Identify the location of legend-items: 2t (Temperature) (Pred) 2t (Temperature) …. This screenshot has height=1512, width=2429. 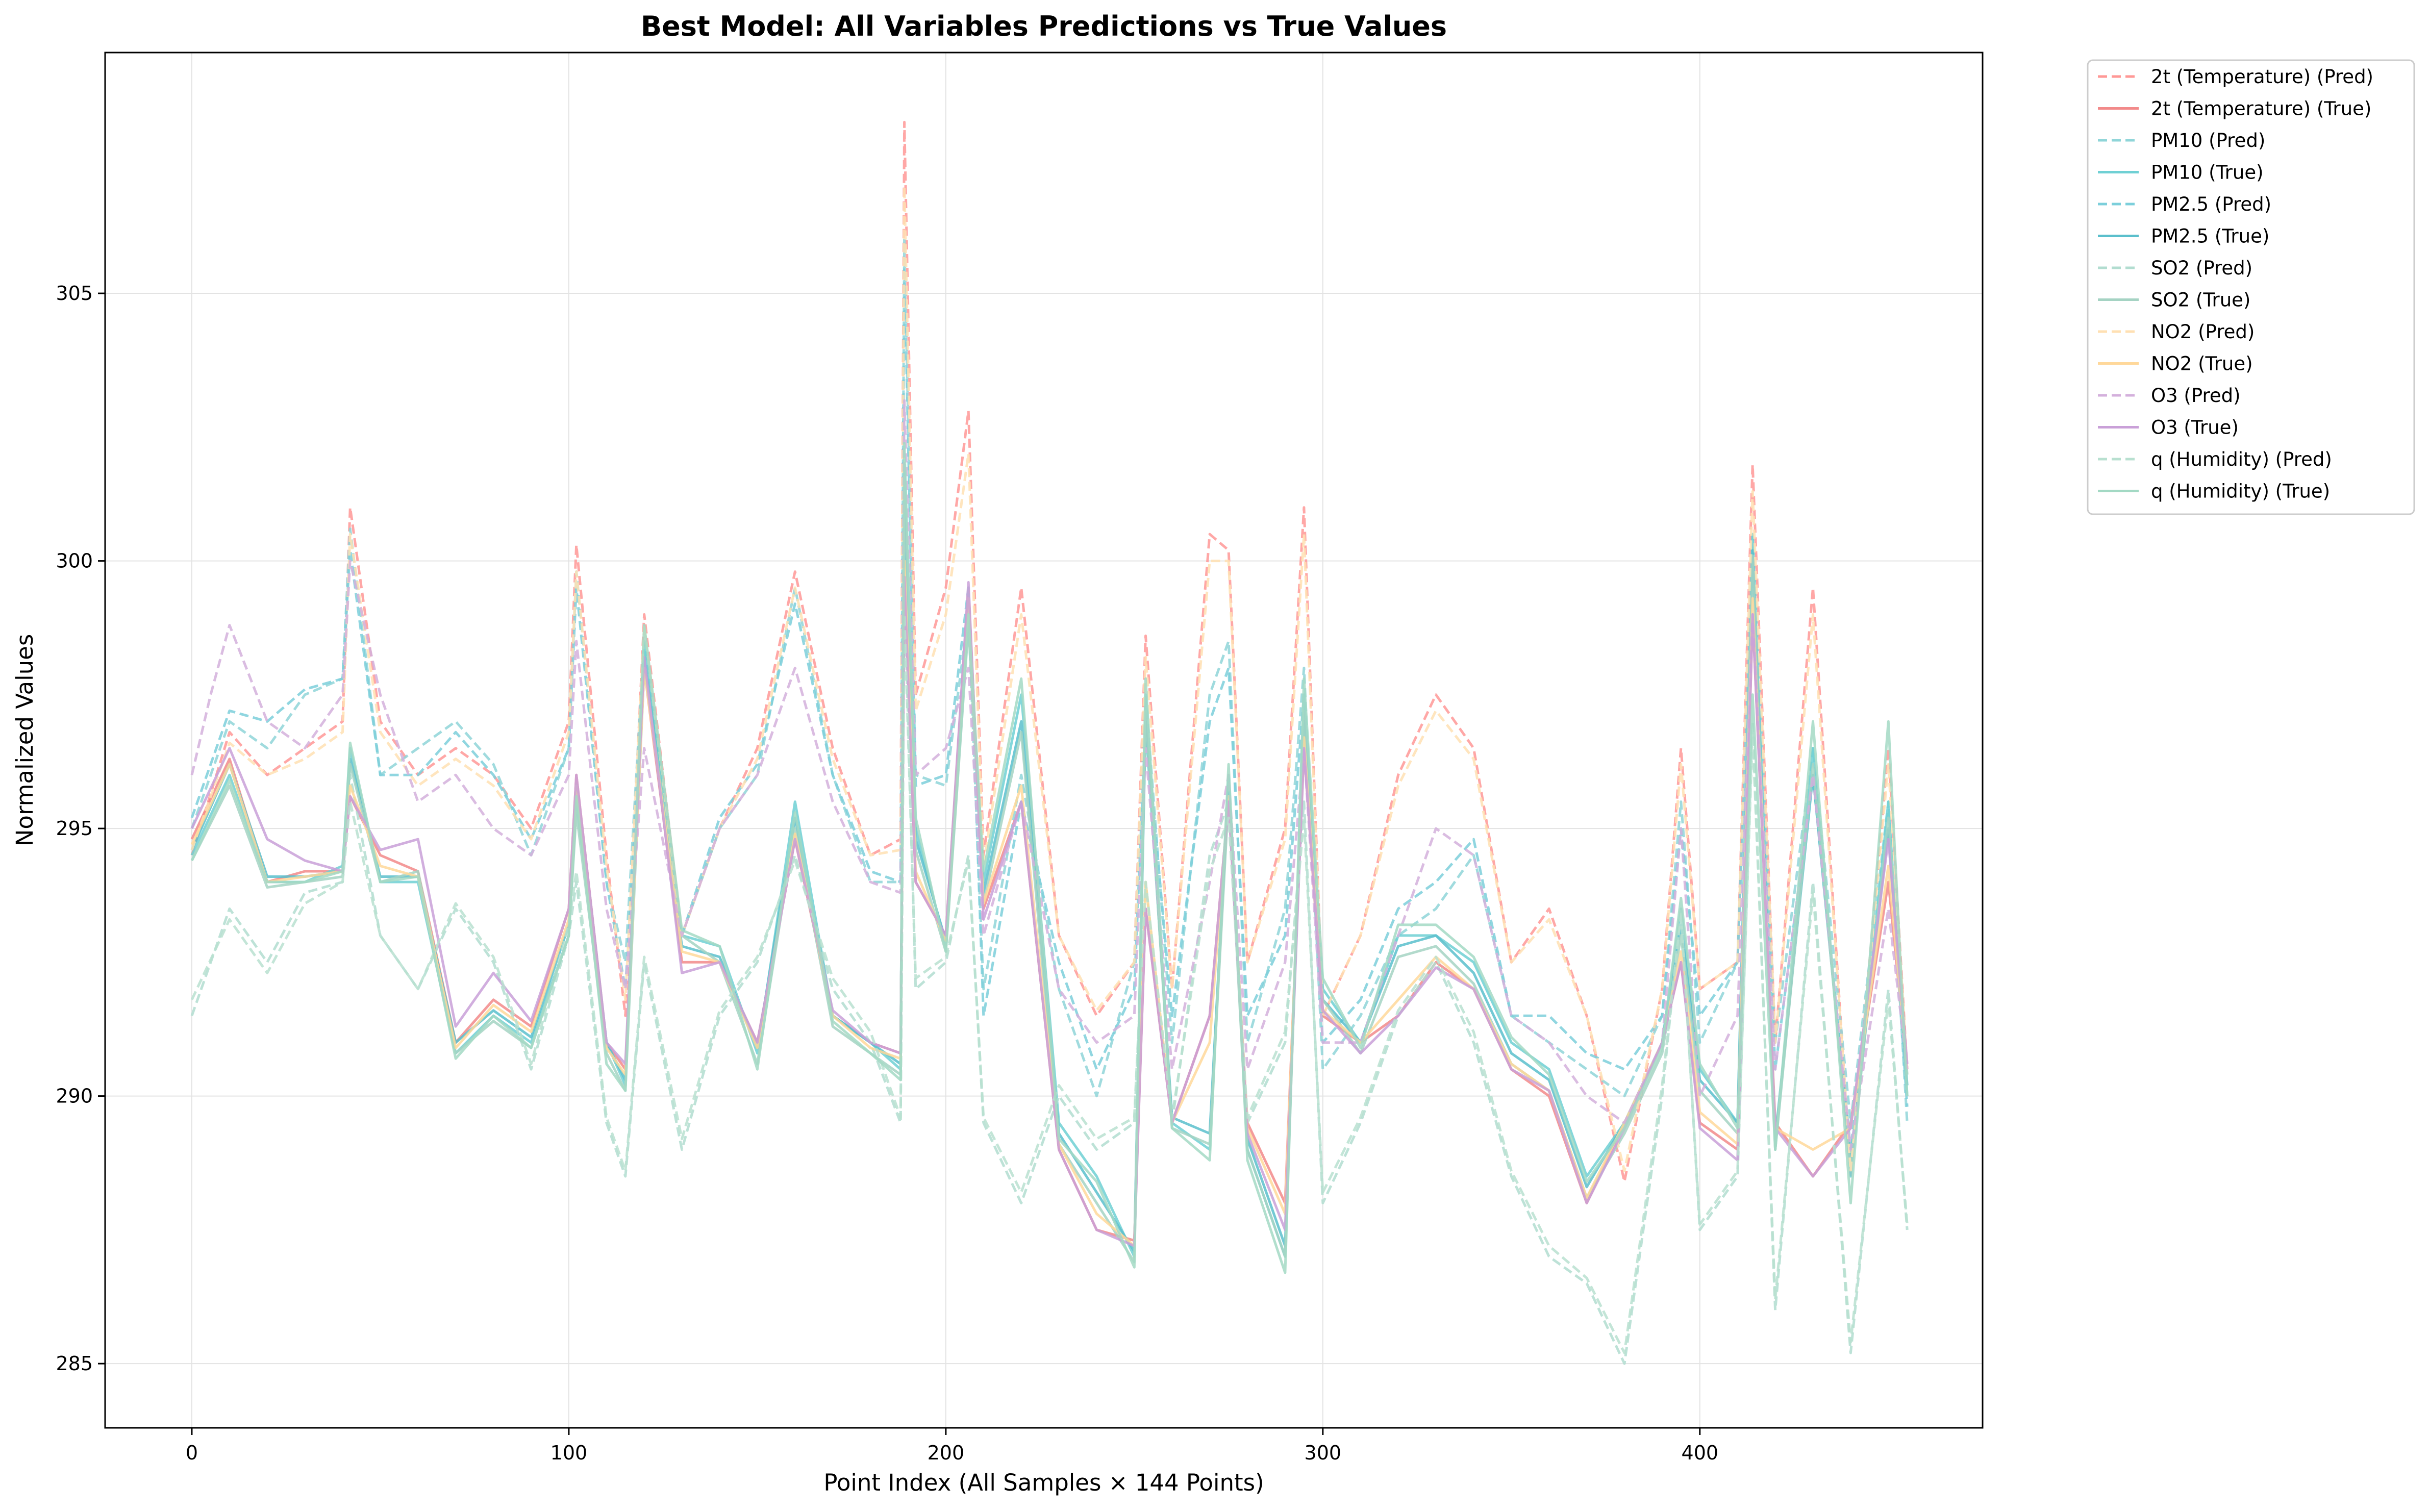
(2235, 284).